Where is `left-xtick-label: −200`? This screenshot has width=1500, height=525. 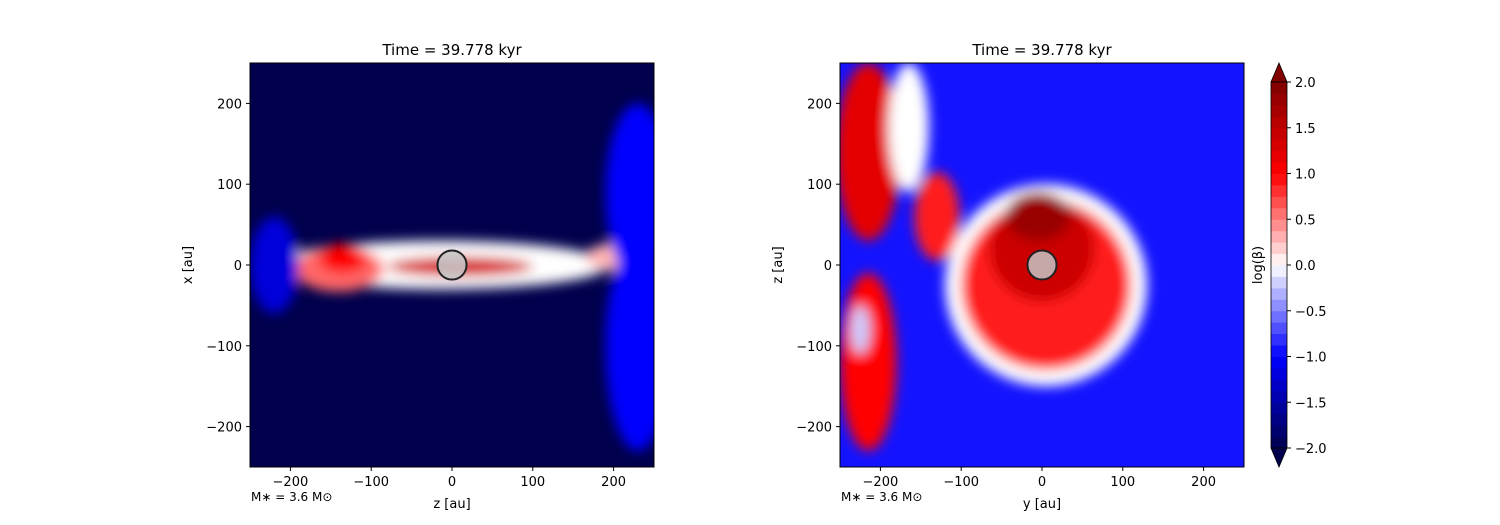 left-xtick-label: −200 is located at coordinates (291, 482).